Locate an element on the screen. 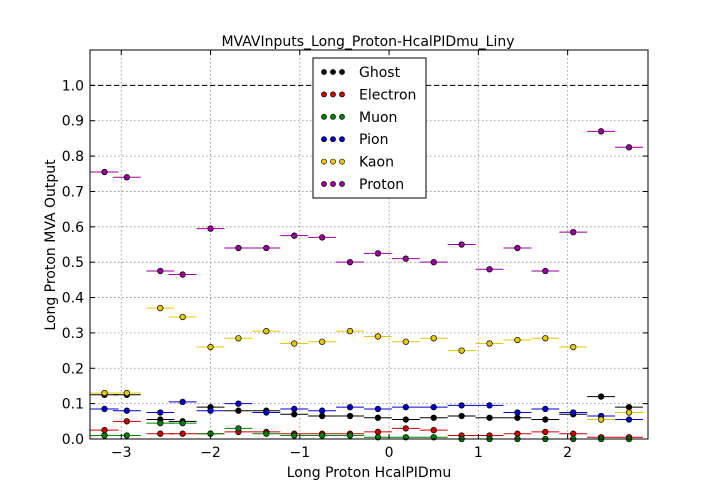 This screenshot has width=720, height=504. y-tick-label: 0.7 is located at coordinates (73, 192).